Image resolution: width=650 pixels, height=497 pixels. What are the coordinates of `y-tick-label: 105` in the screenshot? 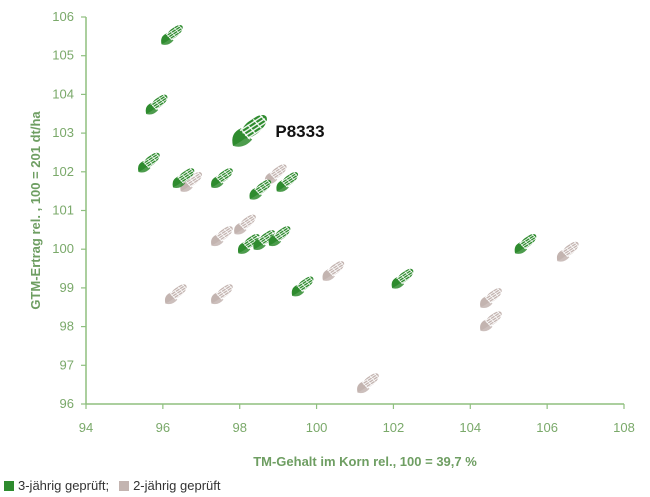 It's located at (63, 55).